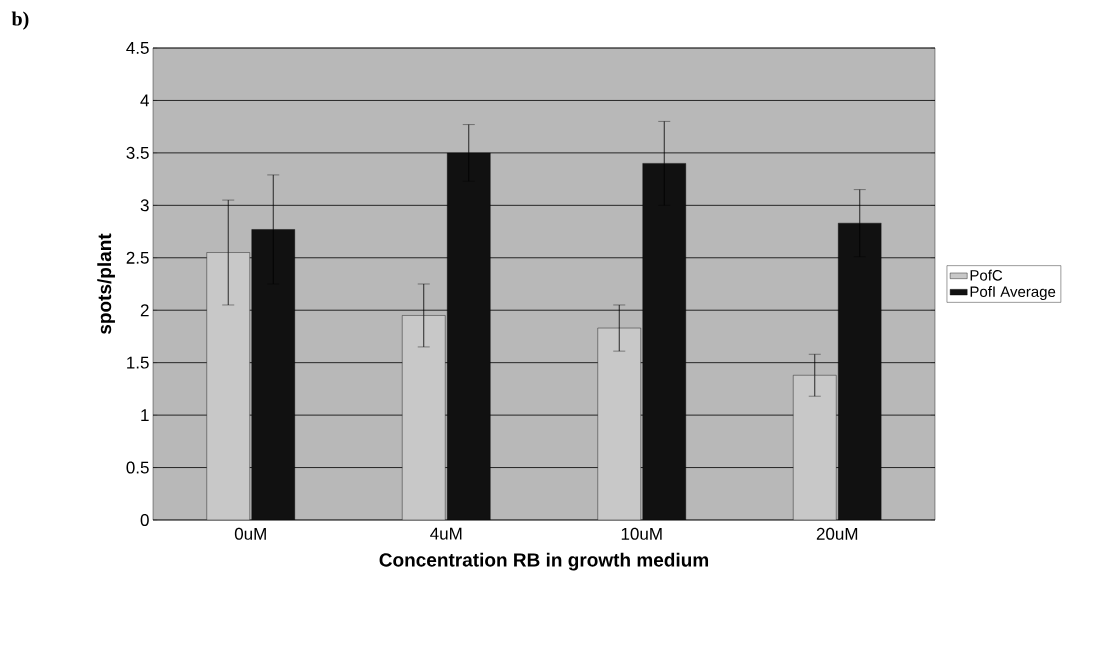 This screenshot has height=658, width=1102. Describe the element at coordinates (446, 533) in the screenshot. I see `x-tick-label: 4uM` at that location.